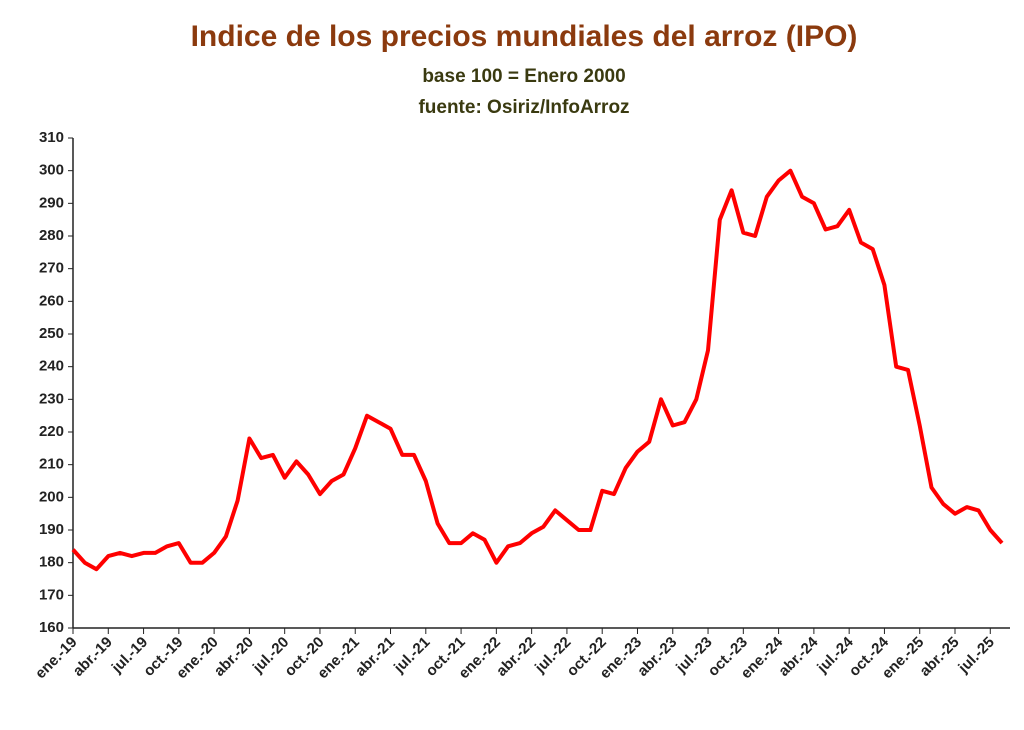  I want to click on x-tick-label: ene.-19, so click(56, 658).